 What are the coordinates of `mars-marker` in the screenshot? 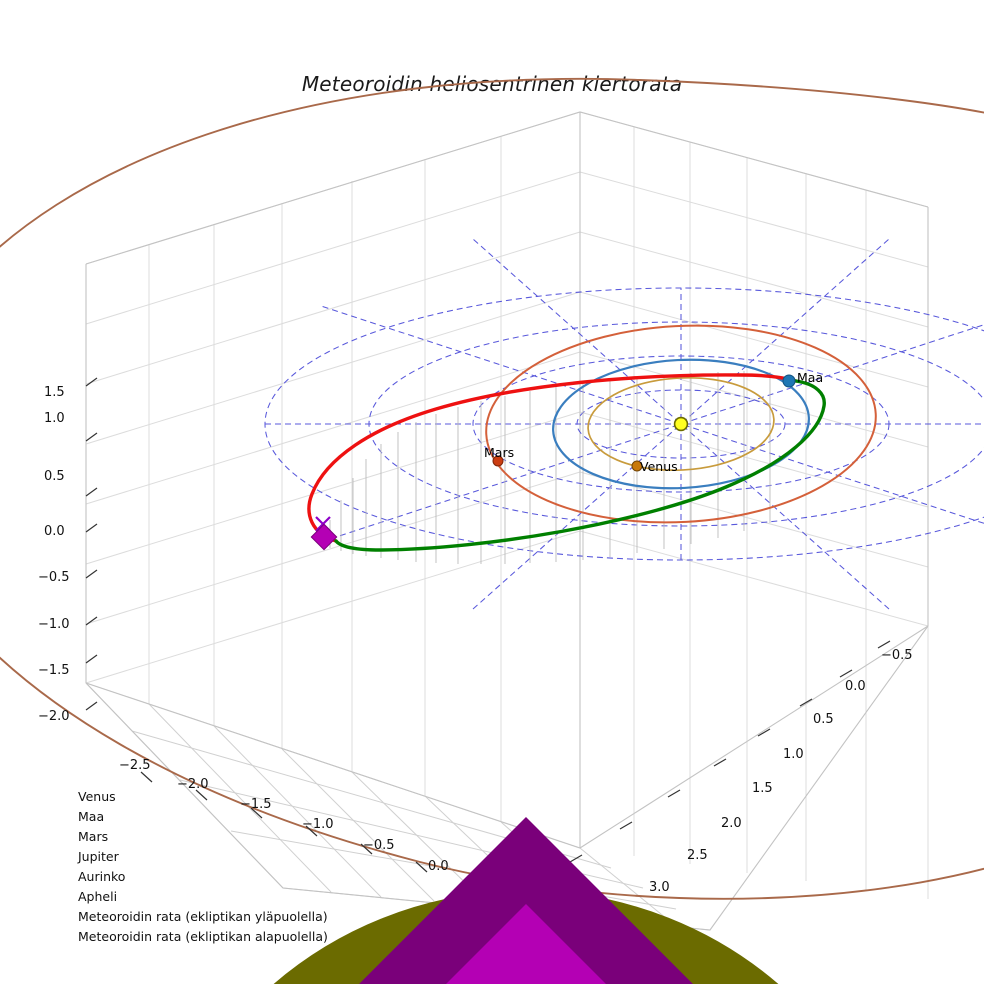 It's located at (498, 461).